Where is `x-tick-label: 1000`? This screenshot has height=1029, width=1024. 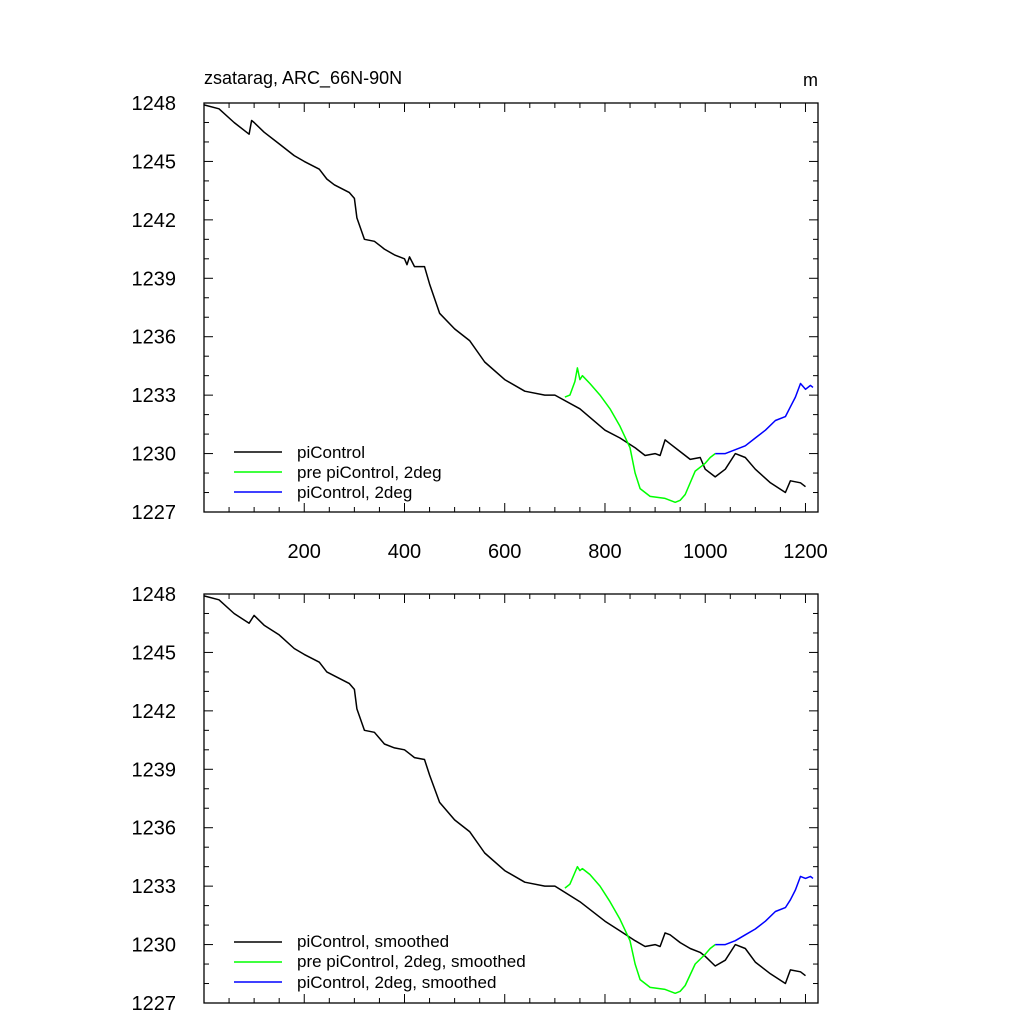
x-tick-label: 1000 is located at coordinates (705, 552).